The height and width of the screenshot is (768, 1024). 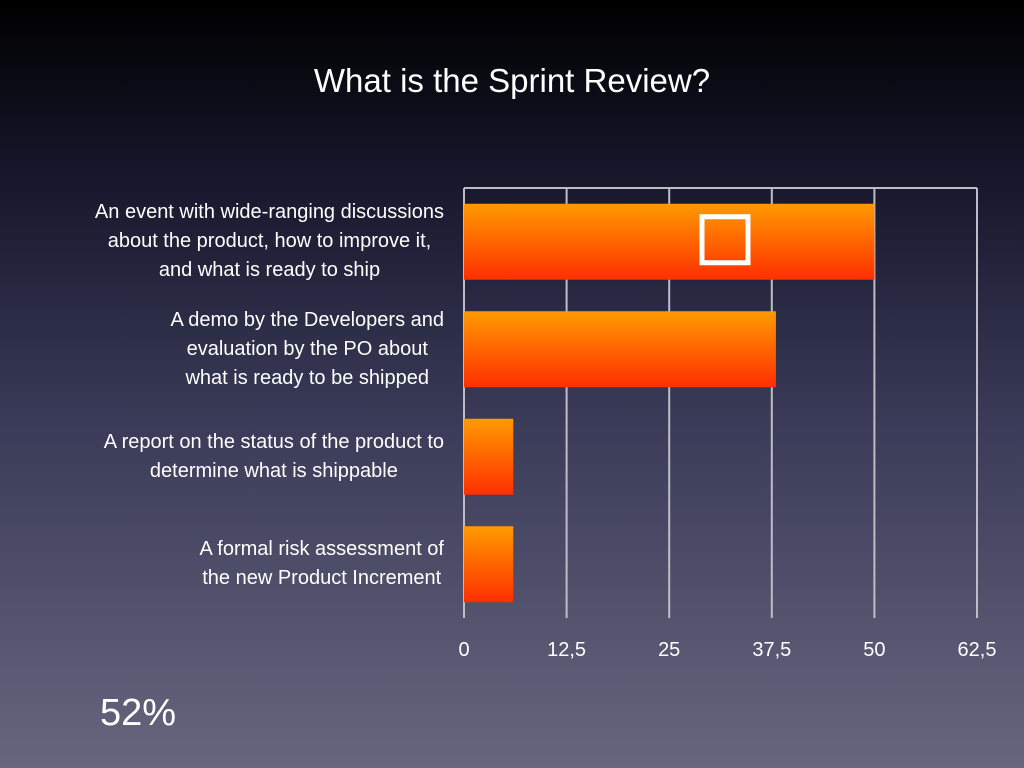 I want to click on x-tick-label: 37,5, so click(x=771, y=650).